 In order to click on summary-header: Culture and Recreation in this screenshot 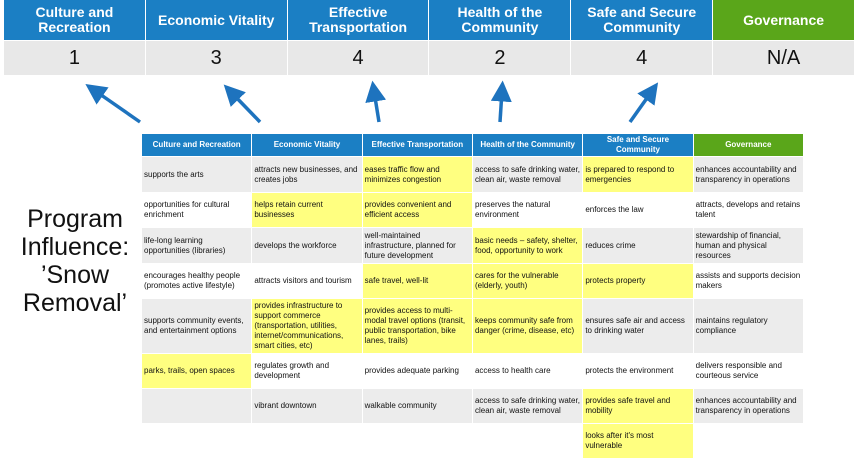, I will do `click(75, 20)`.